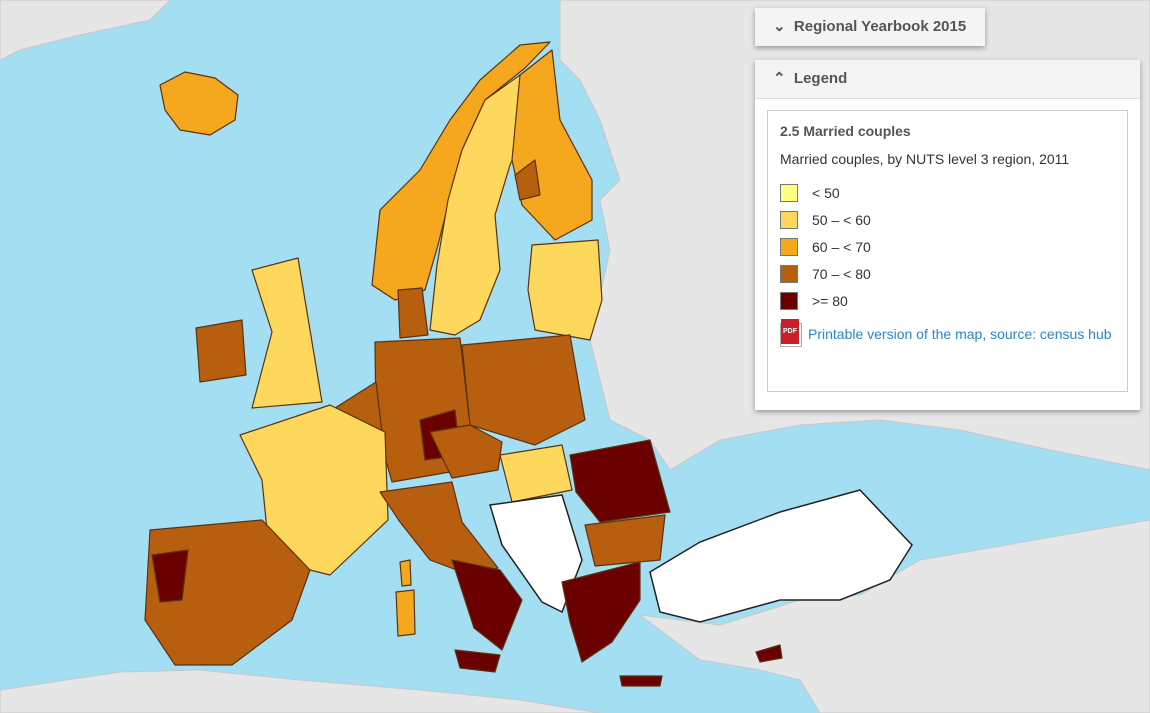  I want to click on italy-south, so click(487, 605).